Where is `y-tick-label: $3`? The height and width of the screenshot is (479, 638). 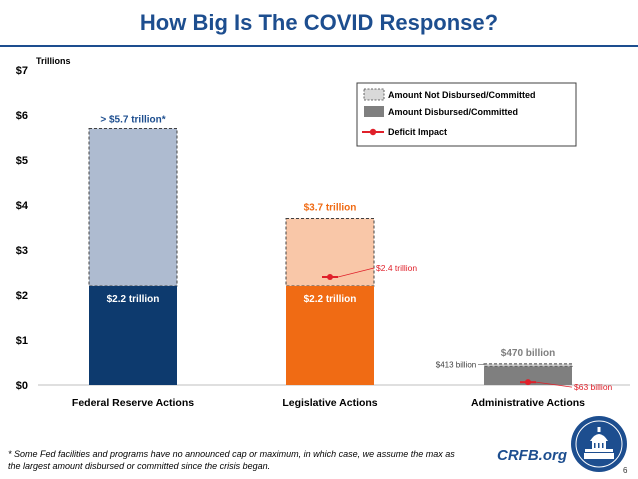 y-tick-label: $3 is located at coordinates (22, 251).